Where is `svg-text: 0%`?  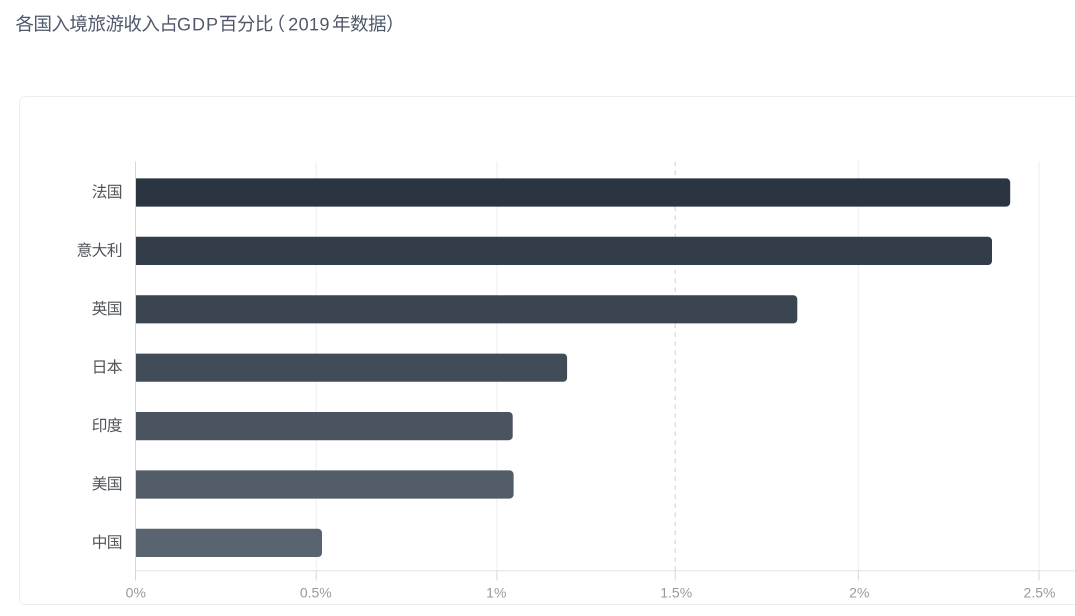 svg-text: 0% is located at coordinates (136, 592).